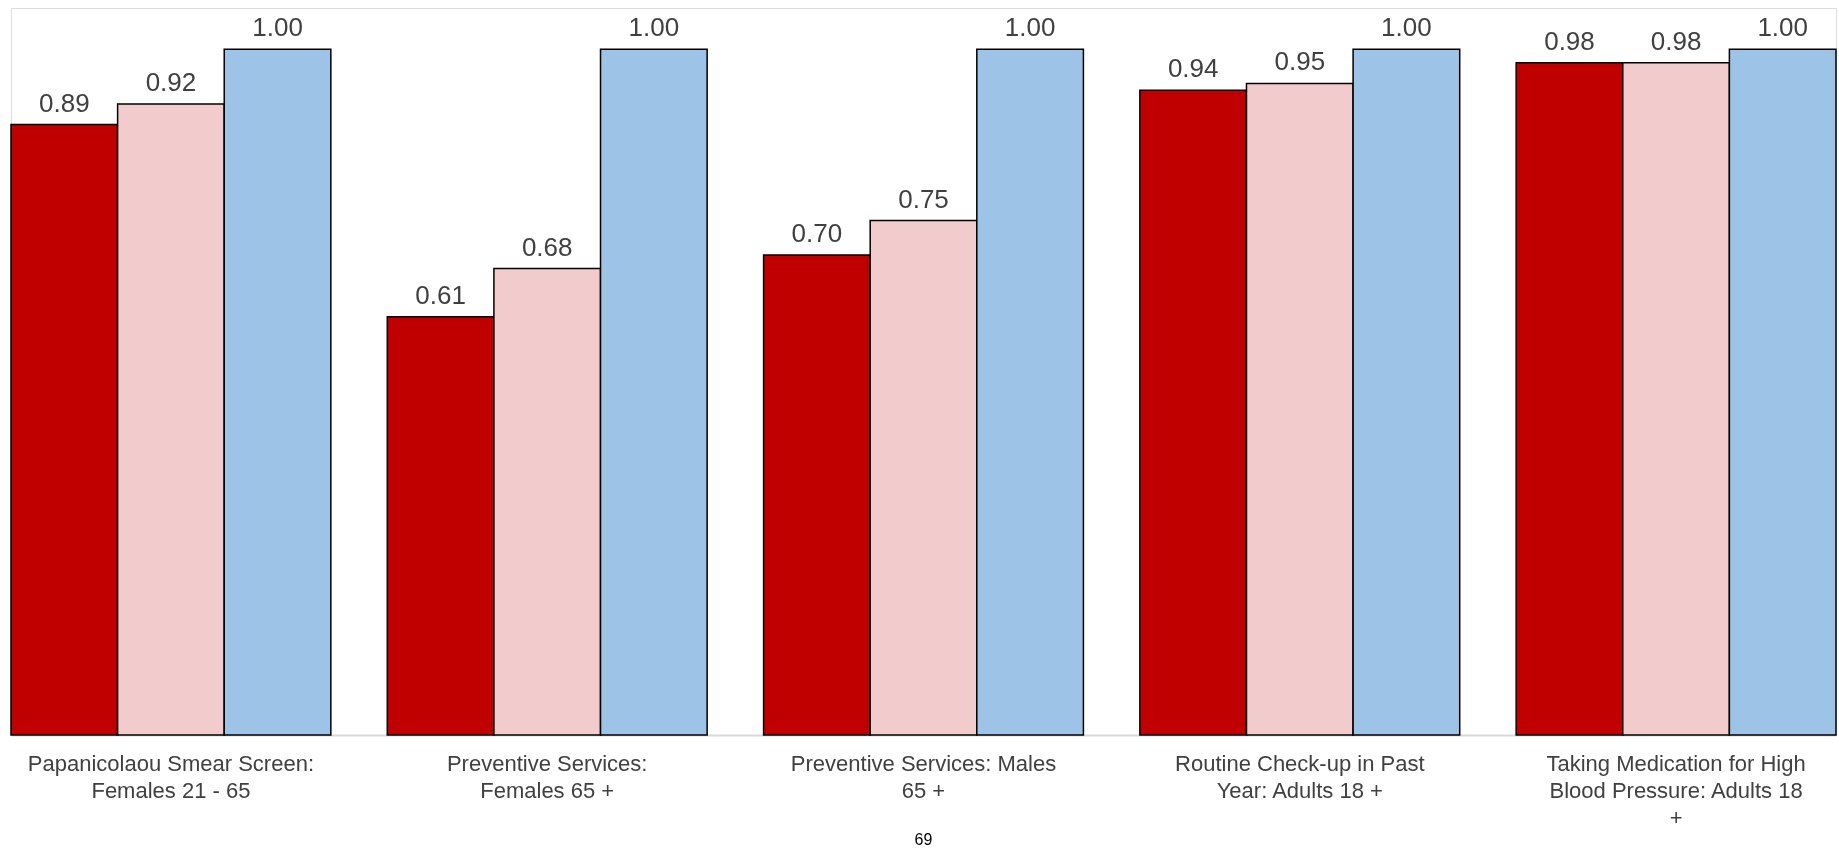 The height and width of the screenshot is (852, 1839). Describe the element at coordinates (1193, 68) in the screenshot. I see `data-label: 0.94` at that location.